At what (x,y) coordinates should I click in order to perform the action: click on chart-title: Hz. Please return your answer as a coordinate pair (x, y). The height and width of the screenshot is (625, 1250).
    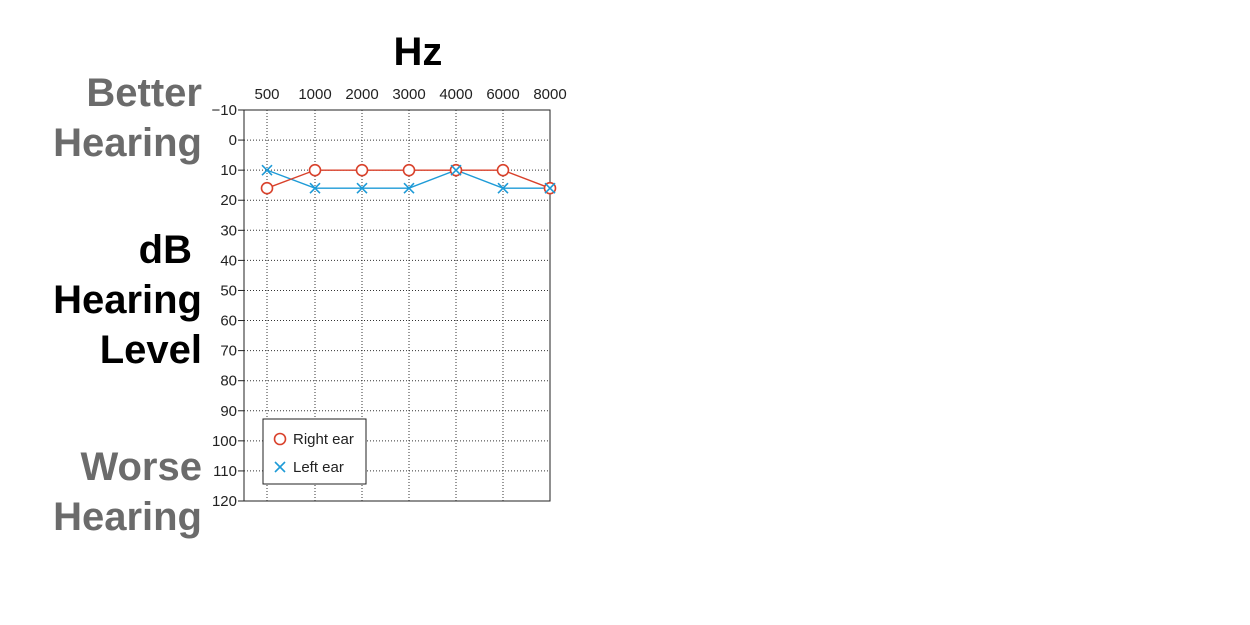
    Looking at the image, I should click on (418, 52).